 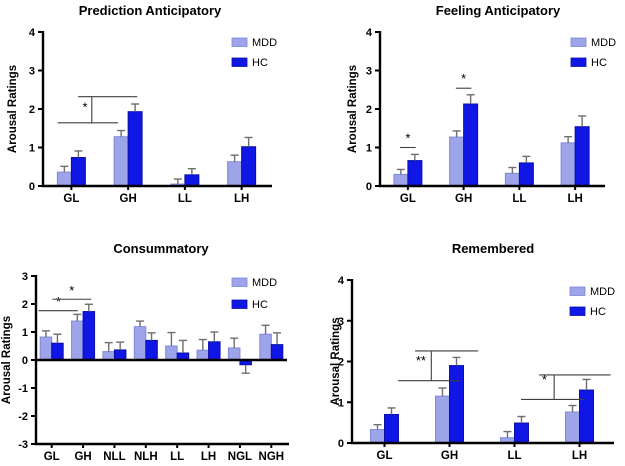 I want to click on bar-NGL-MDD, so click(x=234, y=354).